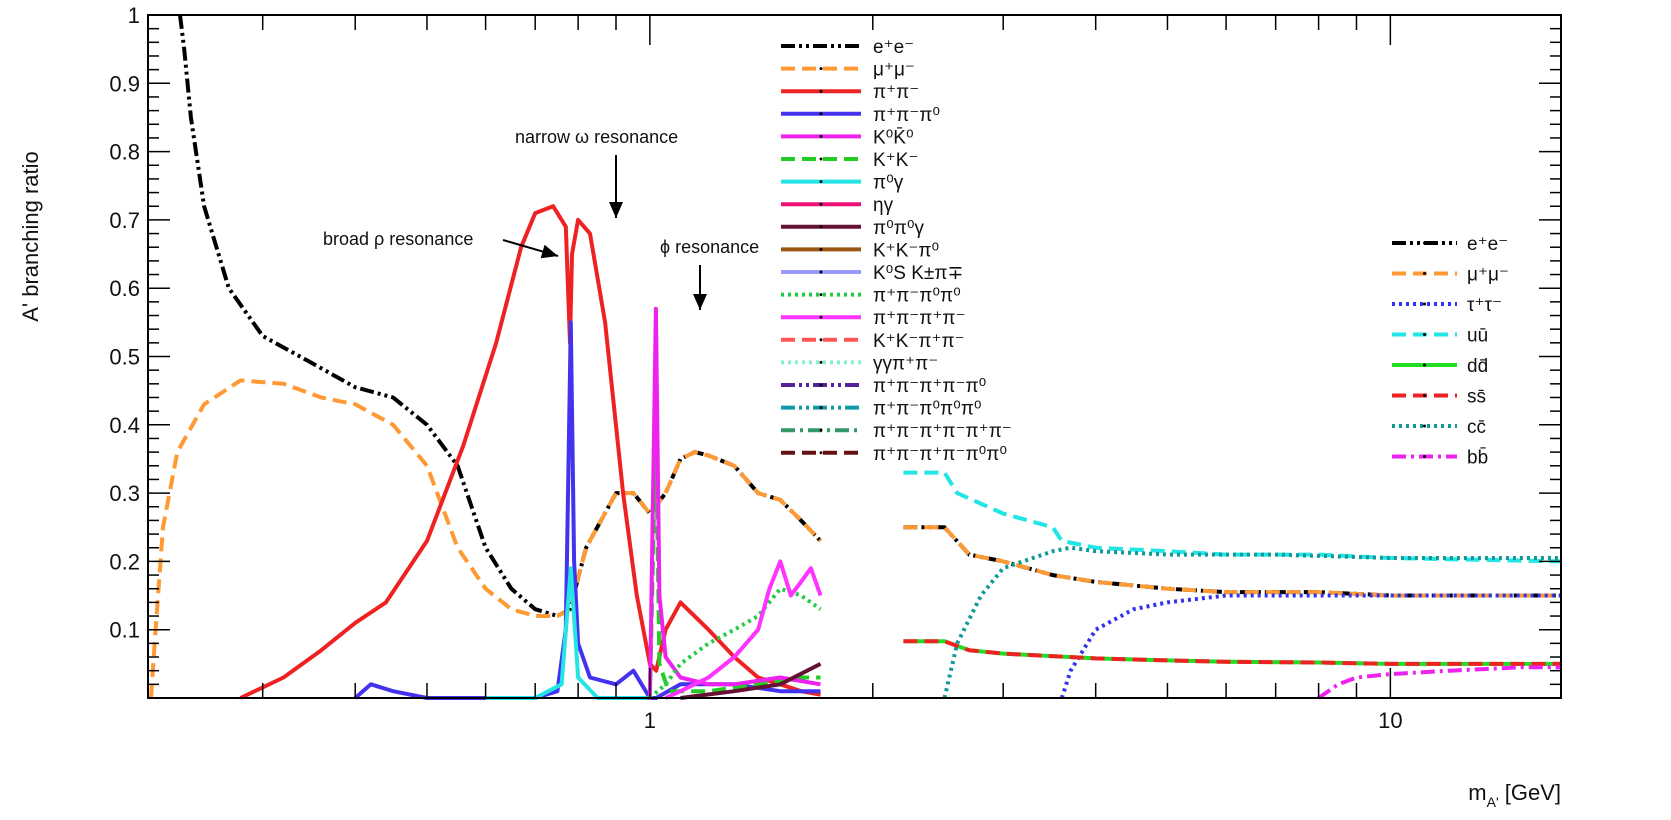 Image resolution: width=1671 pixels, height=820 pixels. Describe the element at coordinates (821, 91) in the screenshot. I see `legend-marker-l3` at that location.